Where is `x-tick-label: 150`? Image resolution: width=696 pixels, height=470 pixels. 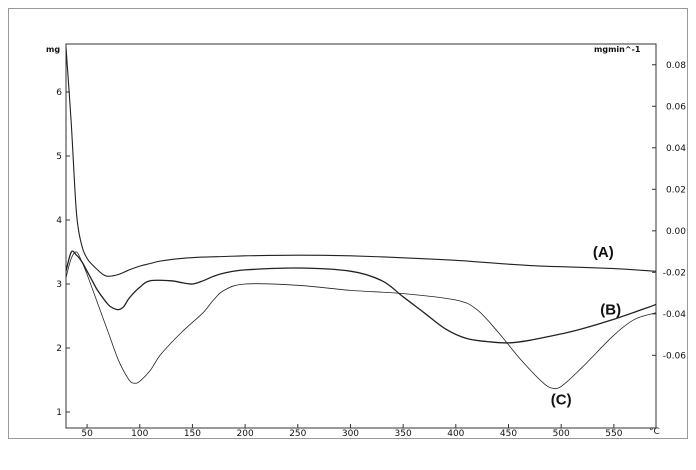
x-tick-label: 150 is located at coordinates (192, 434).